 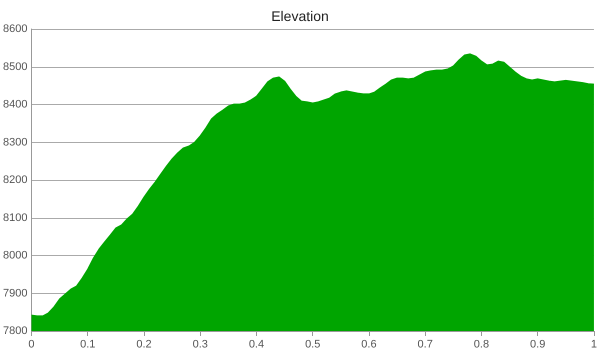 What do you see at coordinates (15, 331) in the screenshot?
I see `y-tick-label: 7800` at bounding box center [15, 331].